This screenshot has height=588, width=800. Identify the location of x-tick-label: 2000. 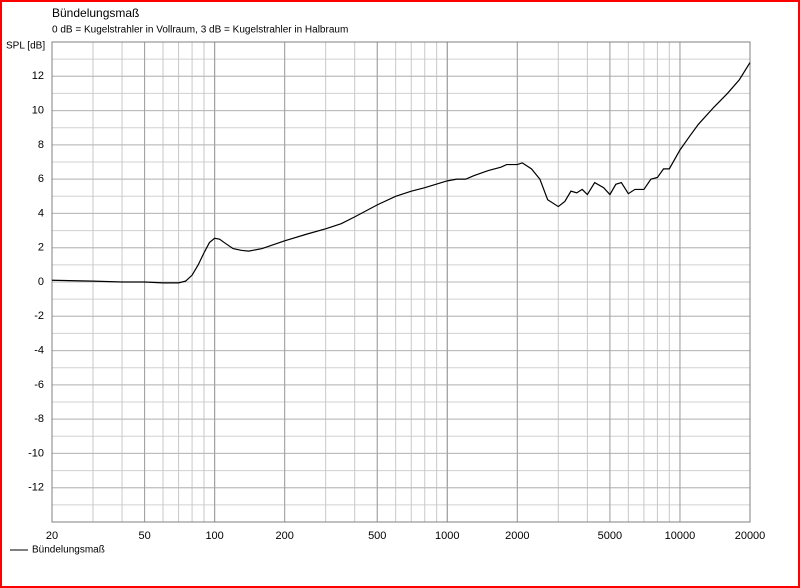
(517, 536).